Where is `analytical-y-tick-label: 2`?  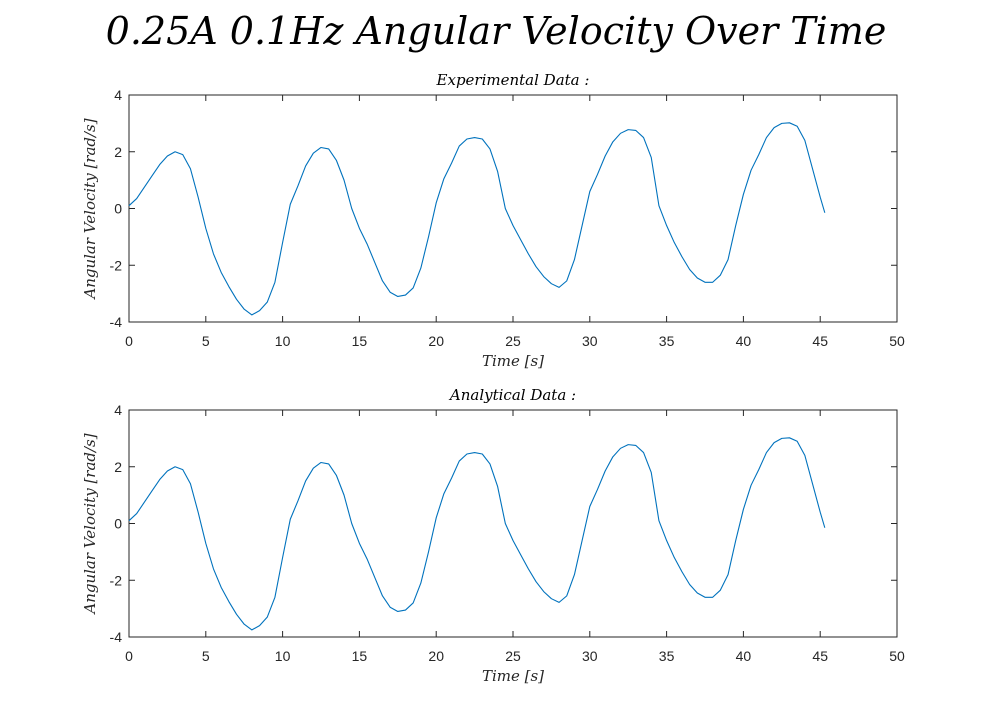 analytical-y-tick-label: 2 is located at coordinates (118, 467).